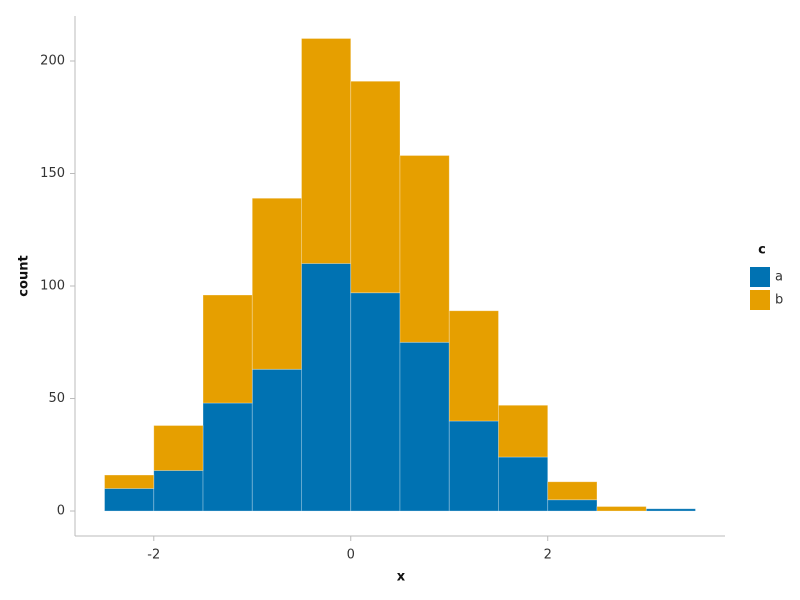  What do you see at coordinates (61, 511) in the screenshot?
I see `y-tick-label: 0` at bounding box center [61, 511].